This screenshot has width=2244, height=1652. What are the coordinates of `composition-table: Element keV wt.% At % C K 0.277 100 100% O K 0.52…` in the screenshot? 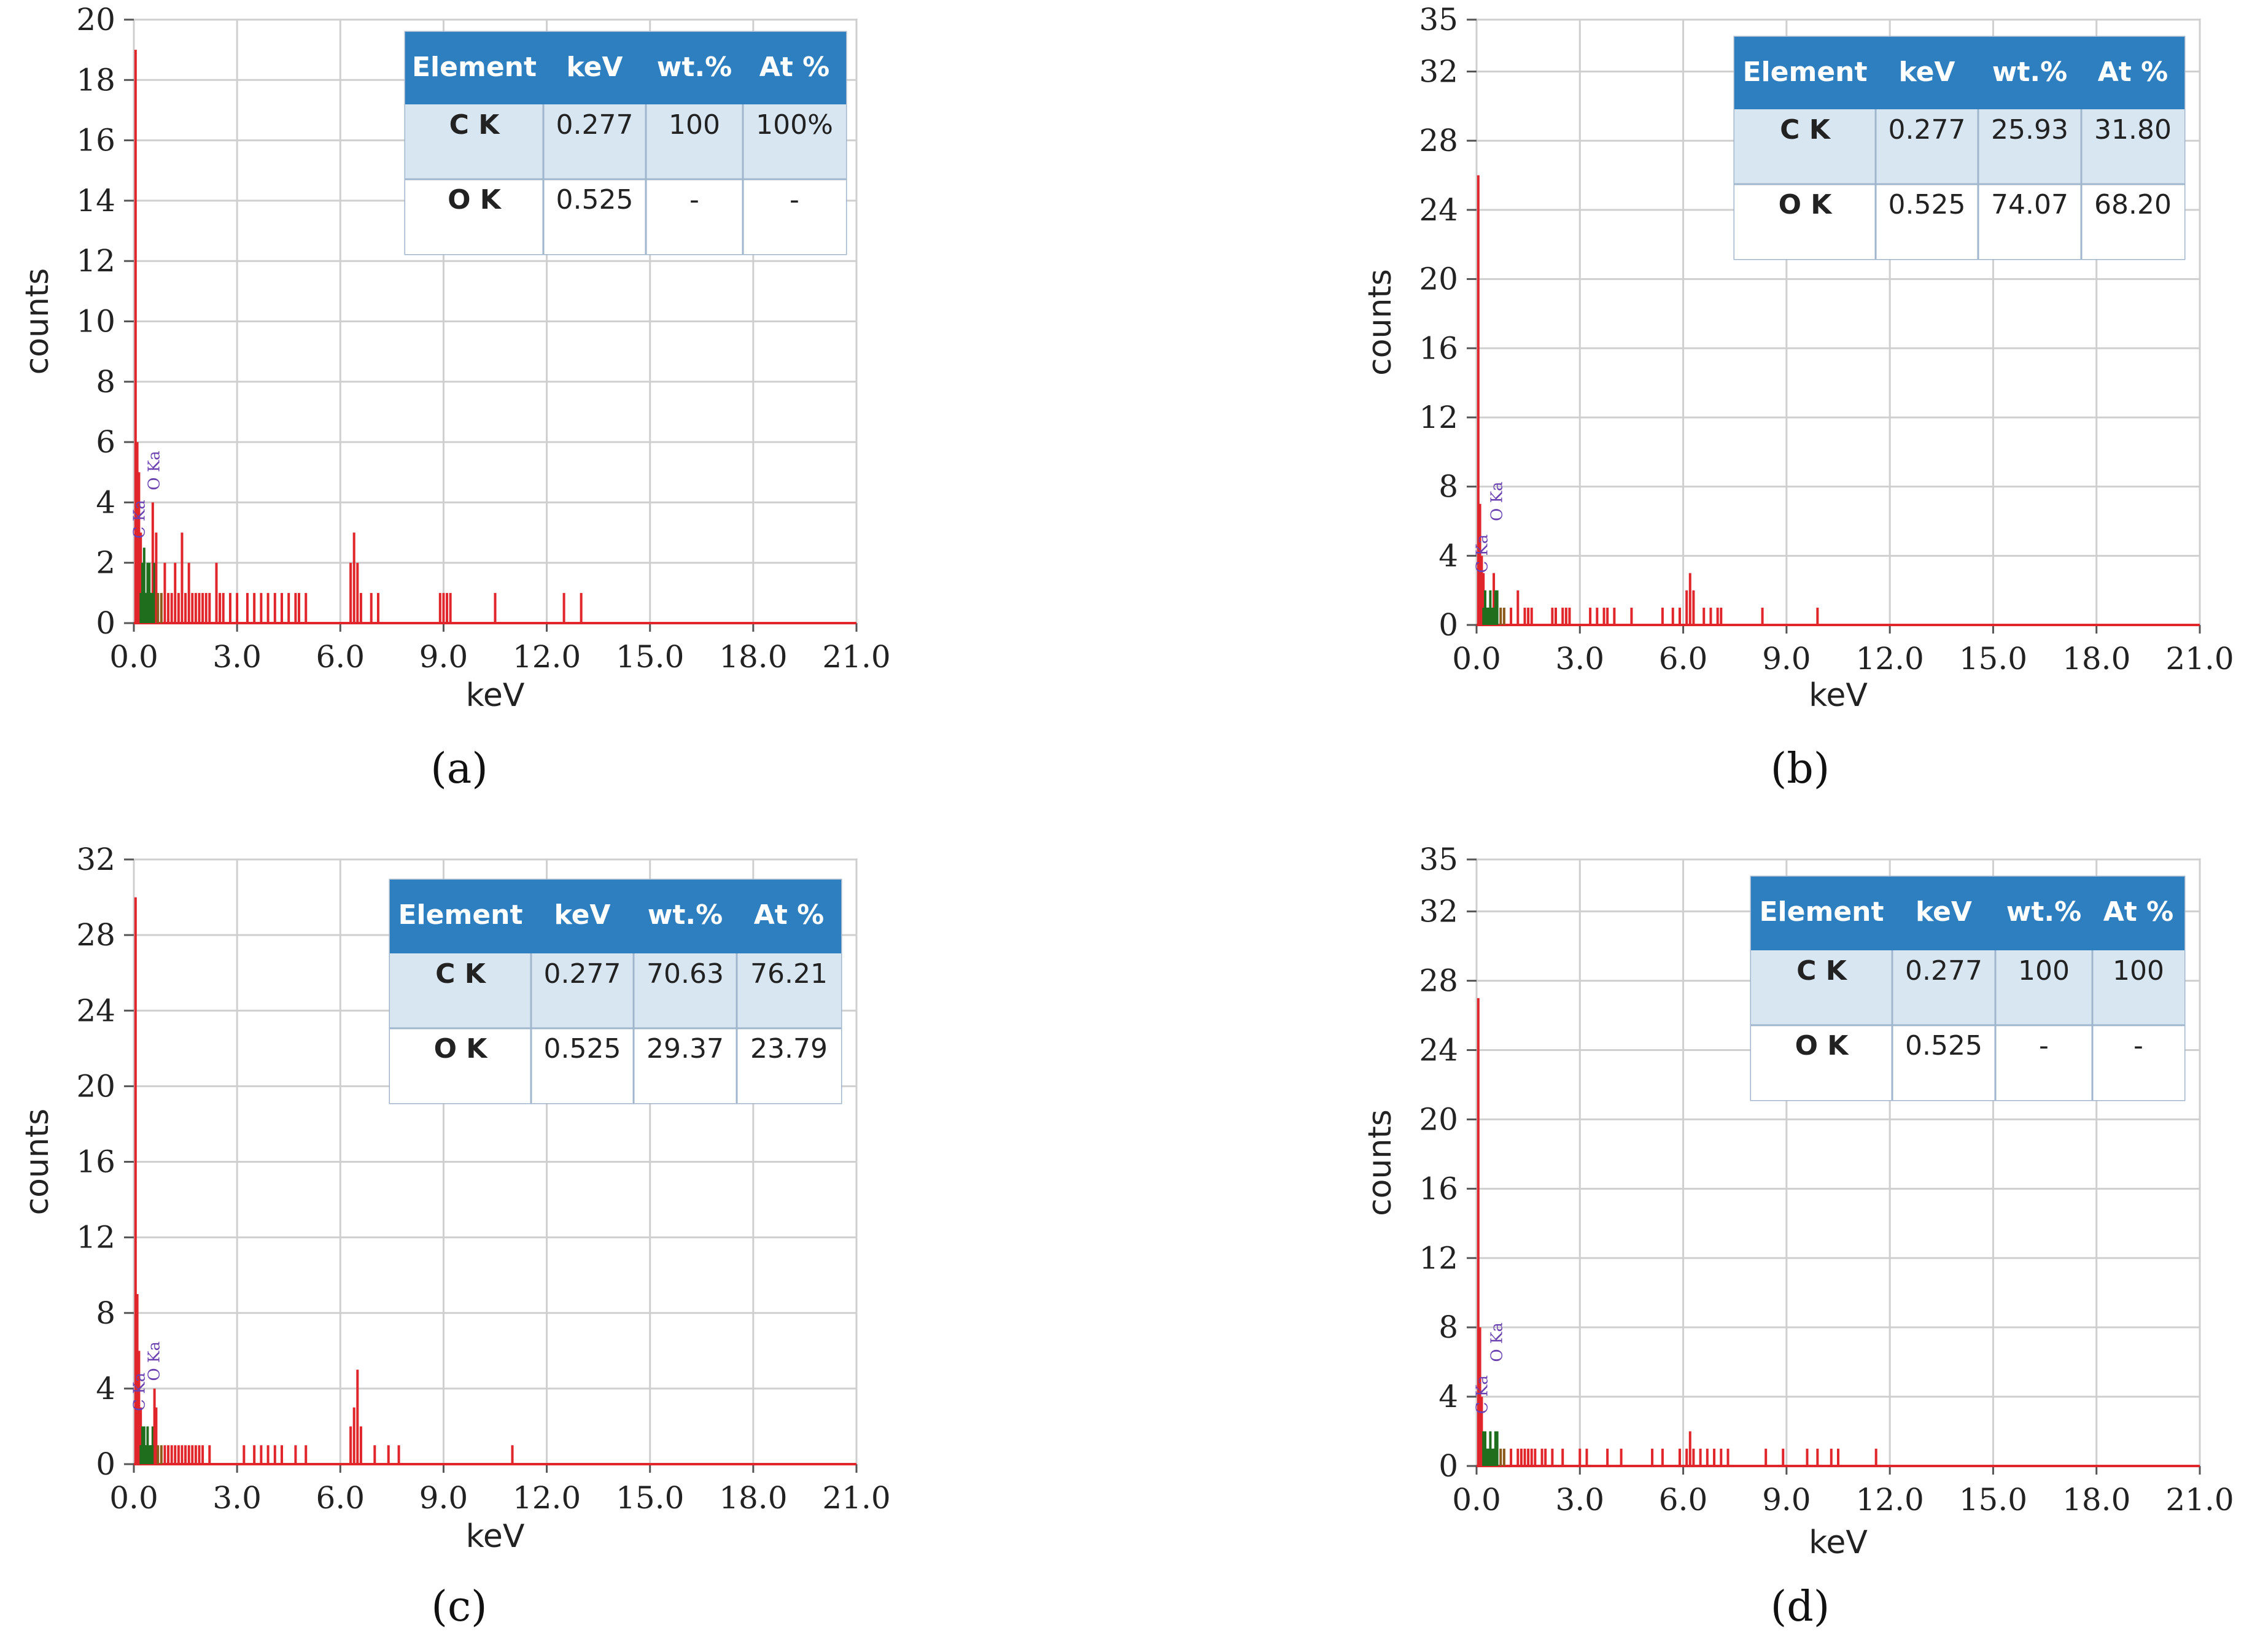 It's located at (626, 143).